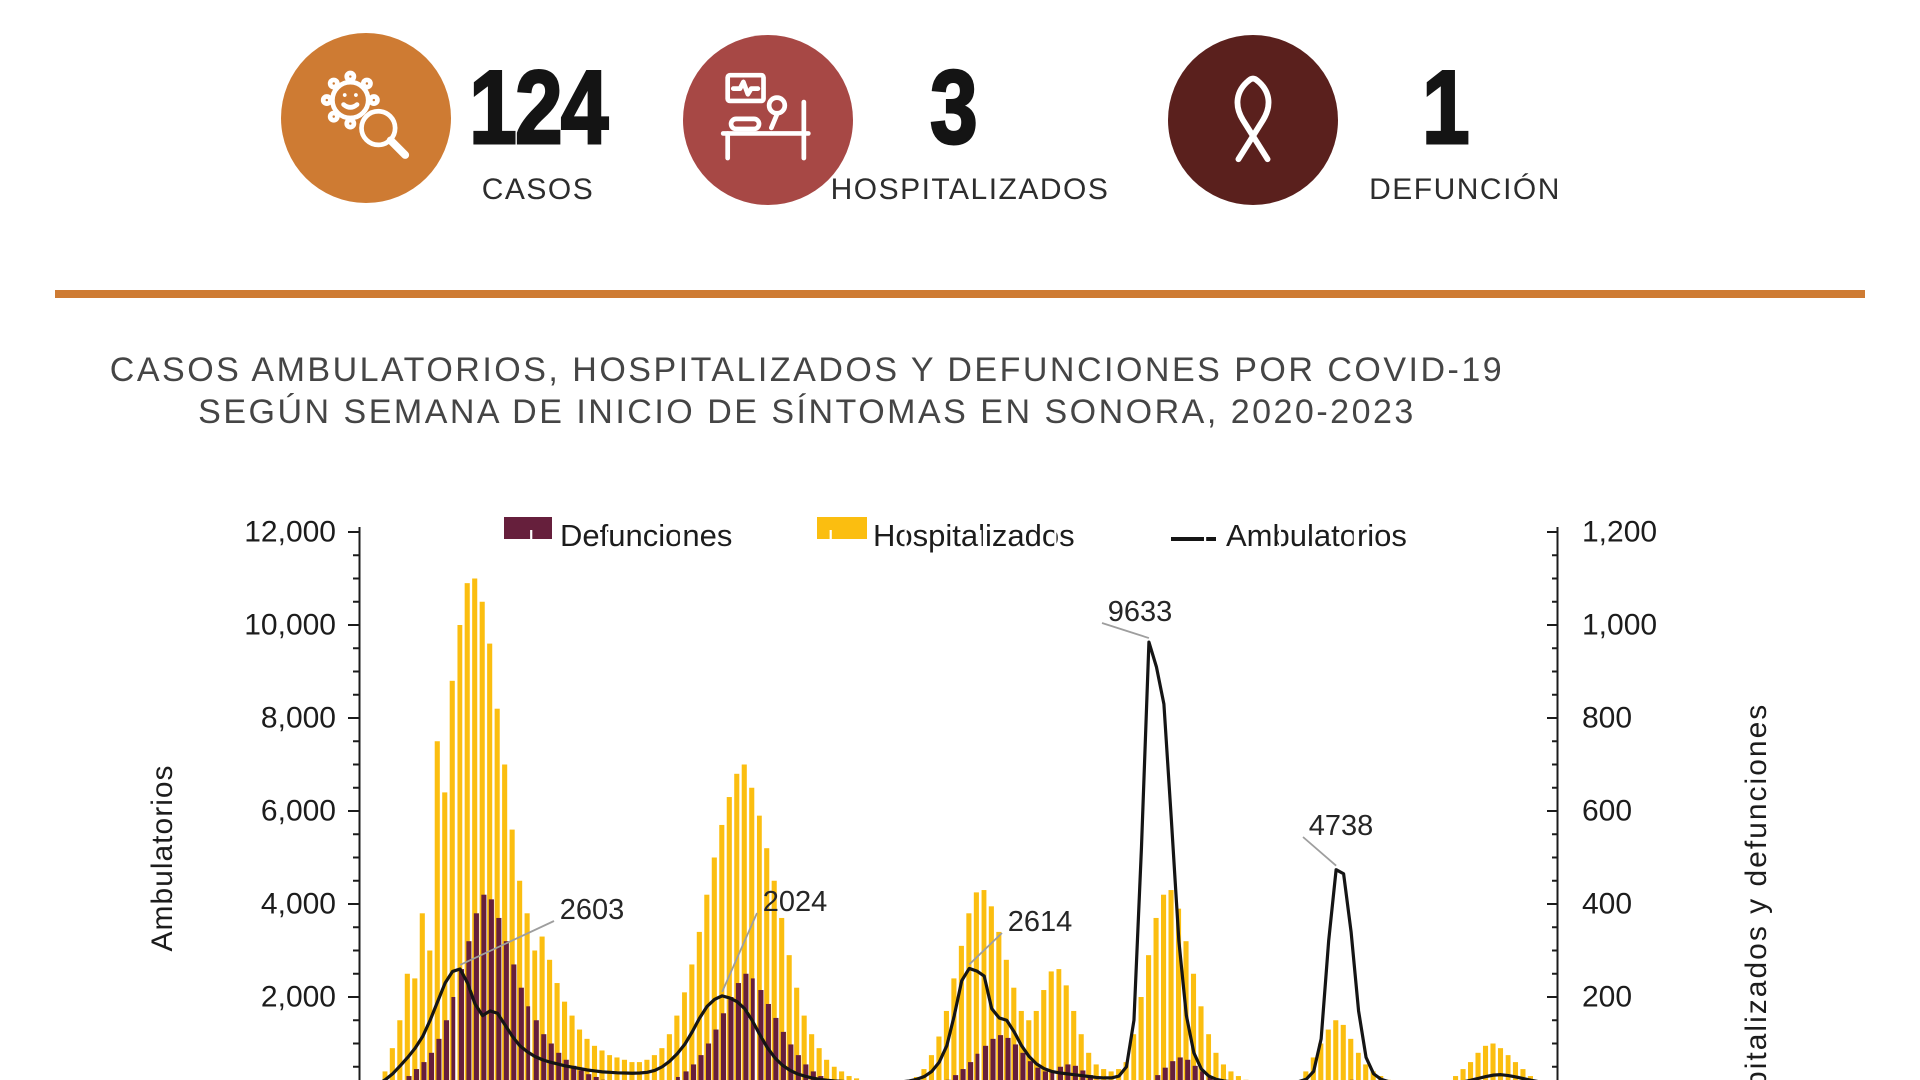 The width and height of the screenshot is (1920, 1080). I want to click on hospital-bed-icon, so click(765, 116).